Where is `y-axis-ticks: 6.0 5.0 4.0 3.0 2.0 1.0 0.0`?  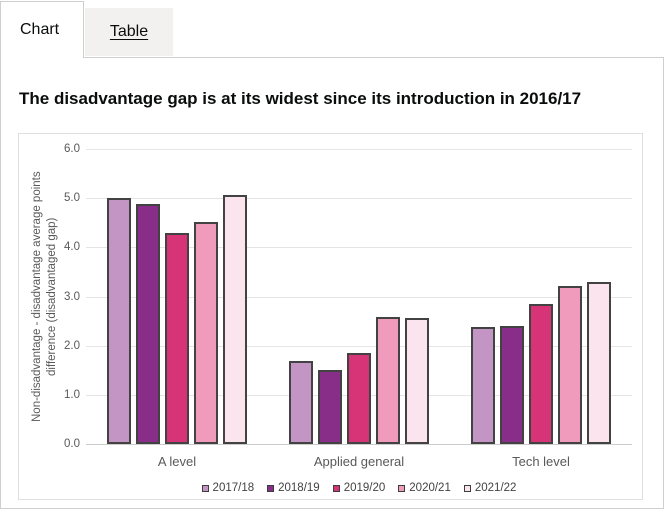 y-axis-ticks: 6.0 5.0 4.0 3.0 2.0 1.0 0.0 is located at coordinates (49, 296).